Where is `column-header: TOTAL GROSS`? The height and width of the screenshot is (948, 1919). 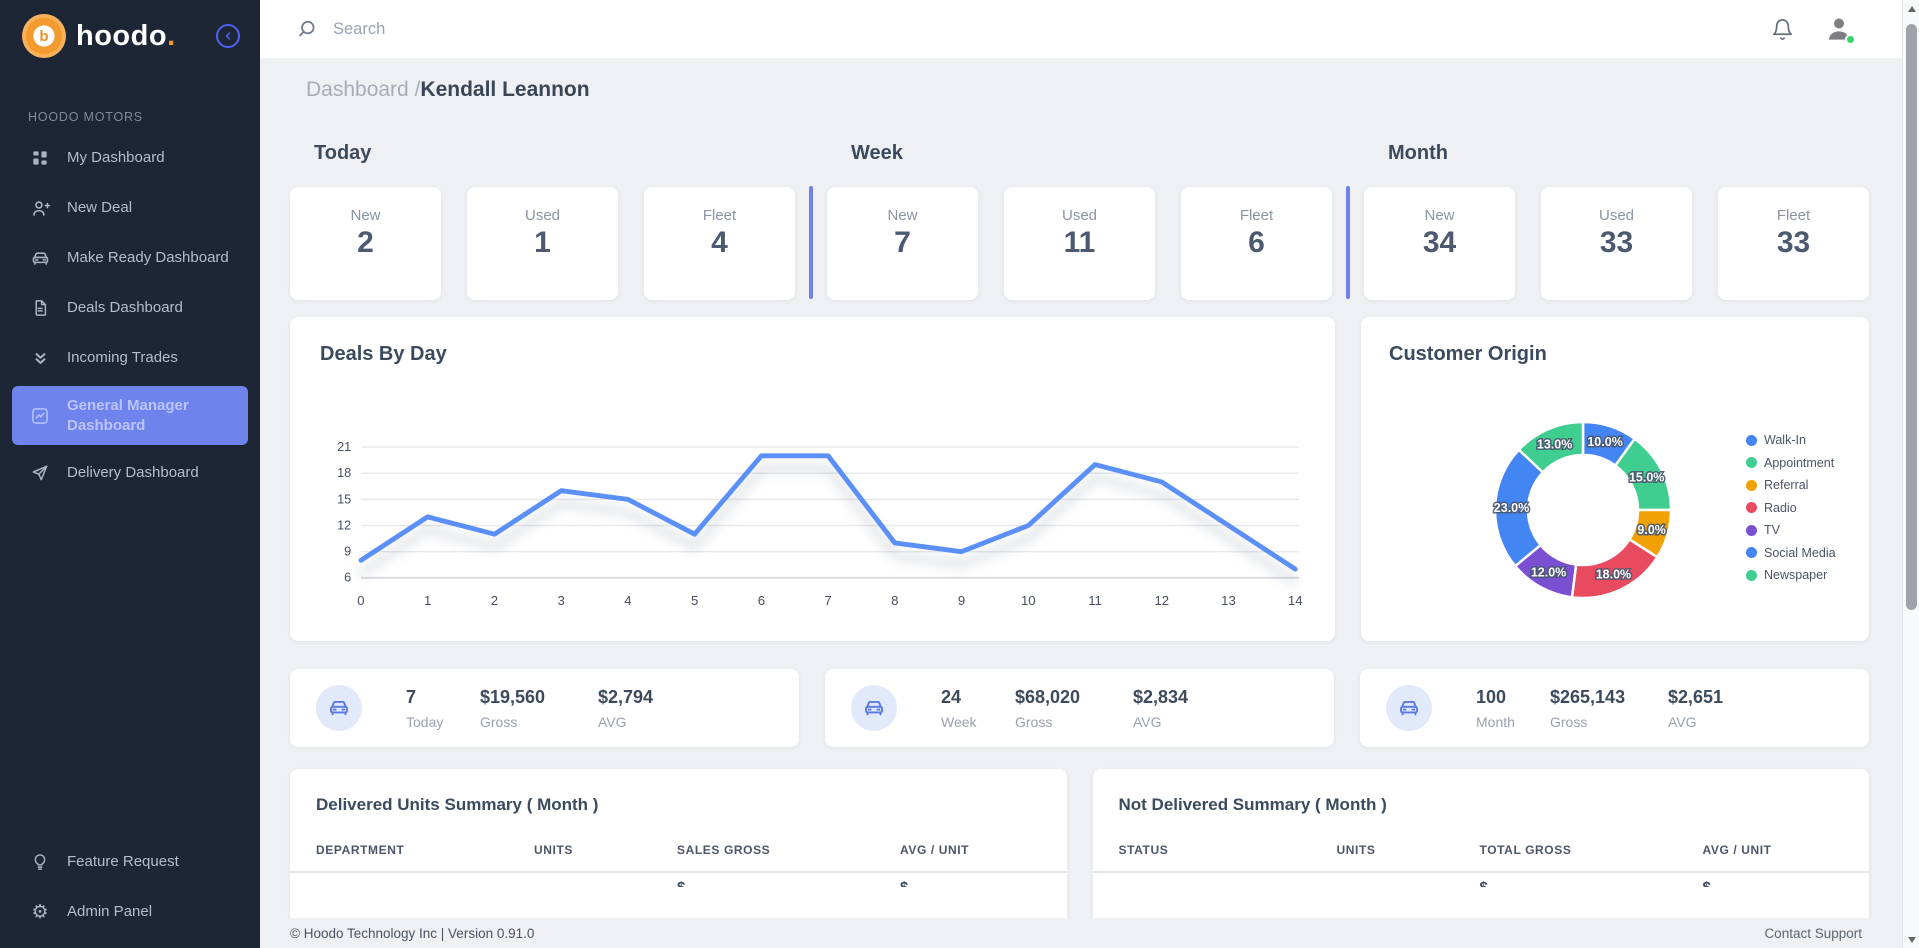 column-header: TOTAL GROSS is located at coordinates (1525, 850).